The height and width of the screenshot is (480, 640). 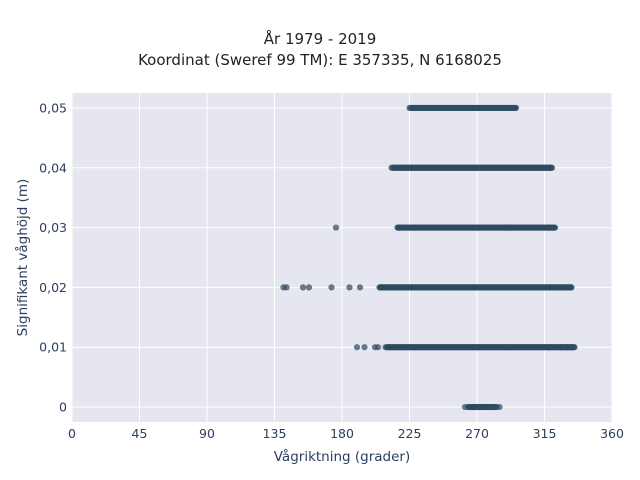 I want to click on x-tick-label: 90, so click(x=207, y=433).